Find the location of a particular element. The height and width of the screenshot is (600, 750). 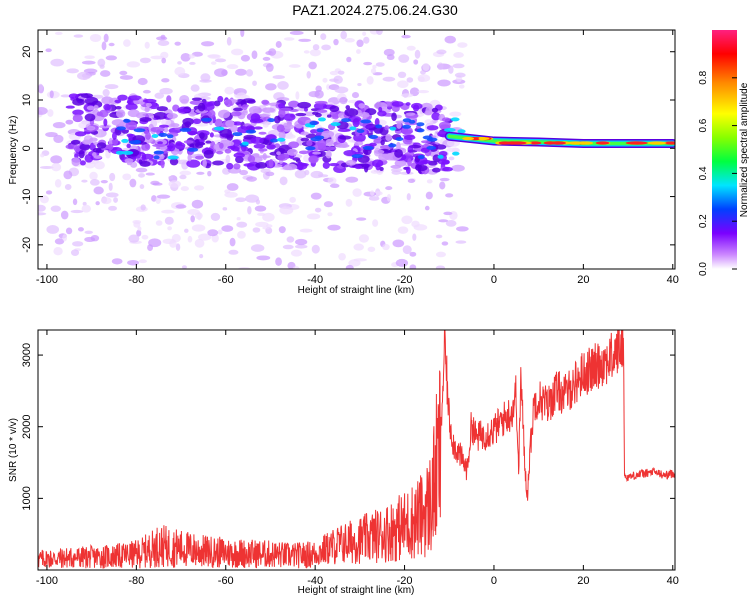

spectrogram-x-tick-label: 0 is located at coordinates (494, 280).